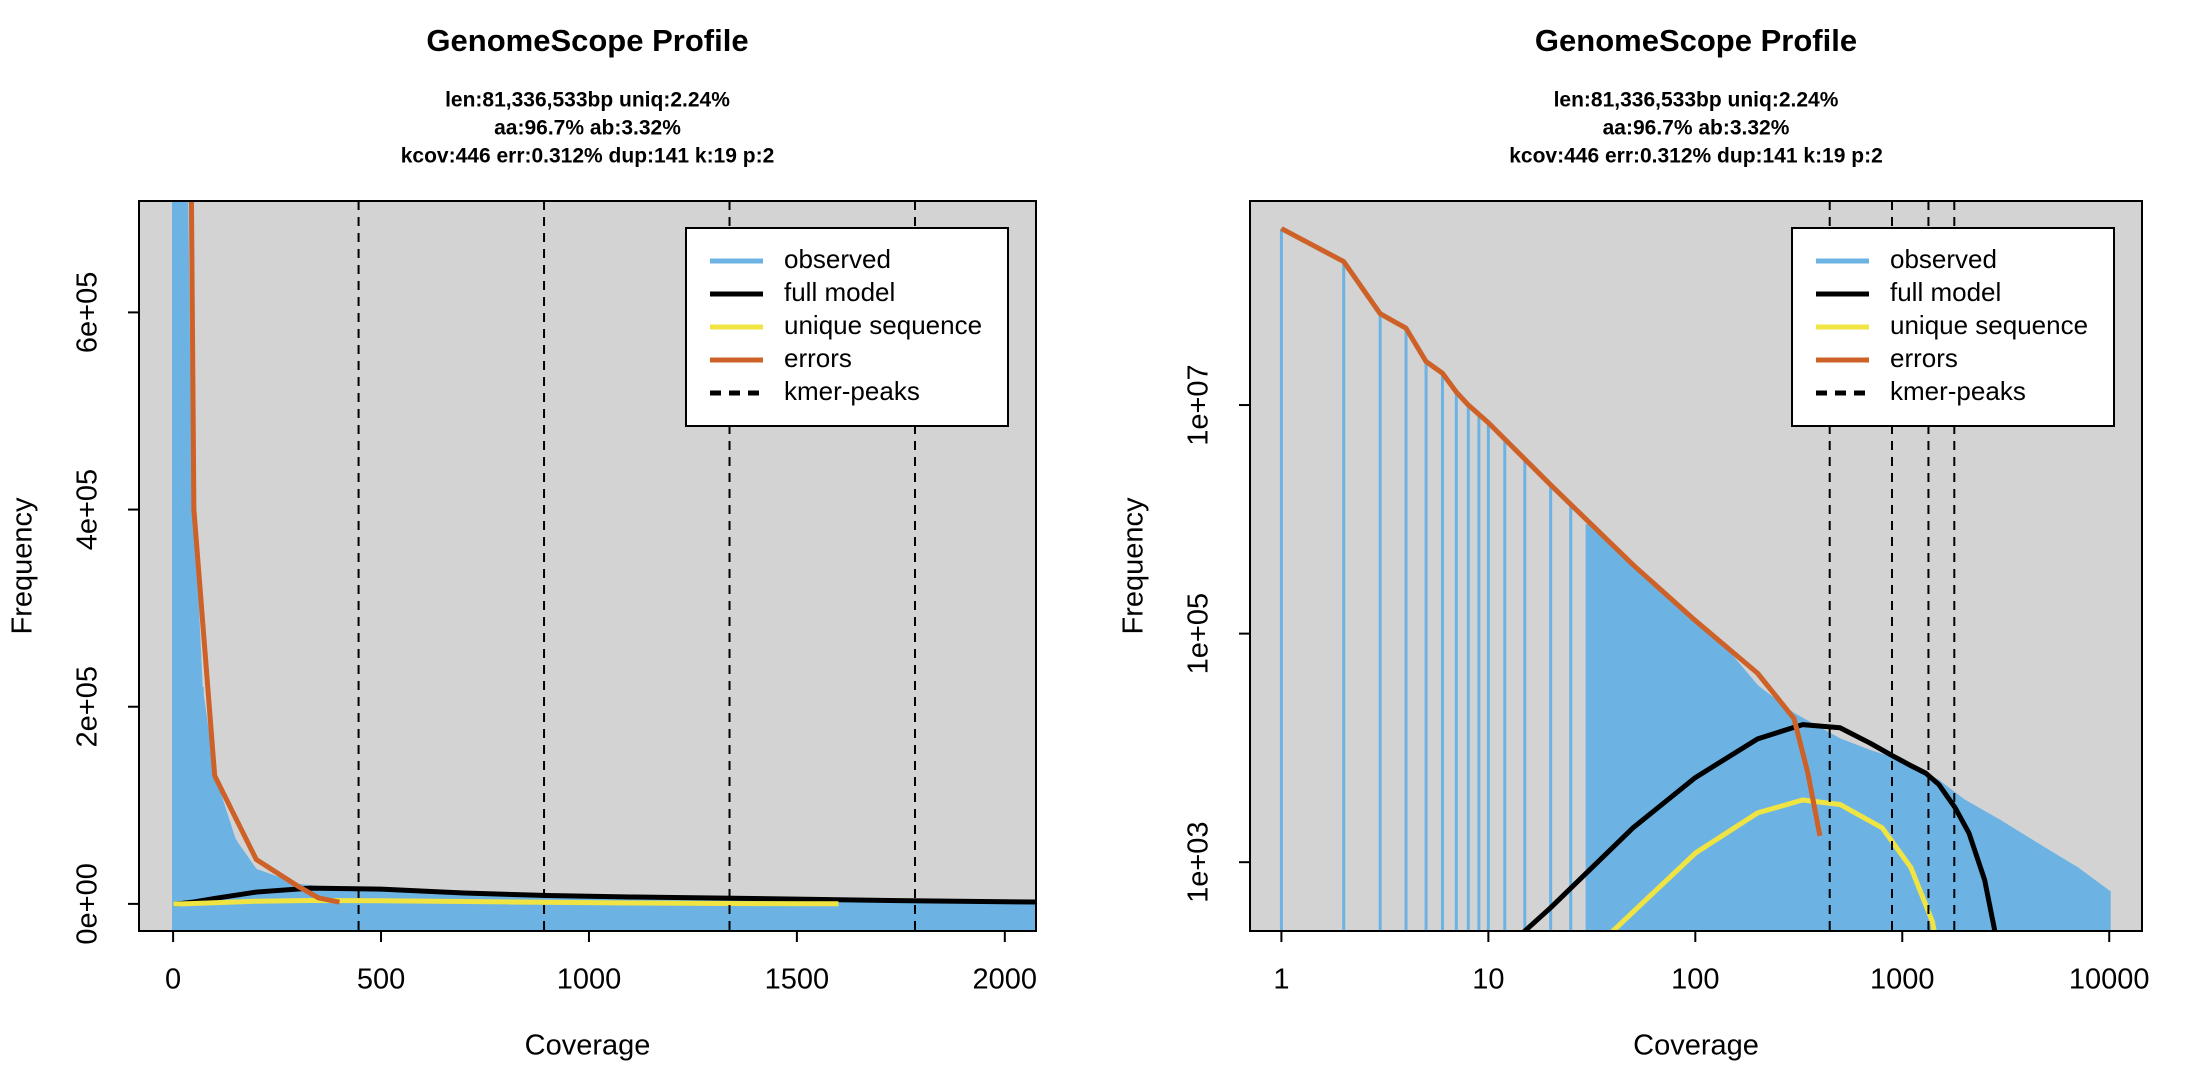 The height and width of the screenshot is (1068, 2208). Describe the element at coordinates (173, 980) in the screenshot. I see `x-tick-label: 0` at that location.